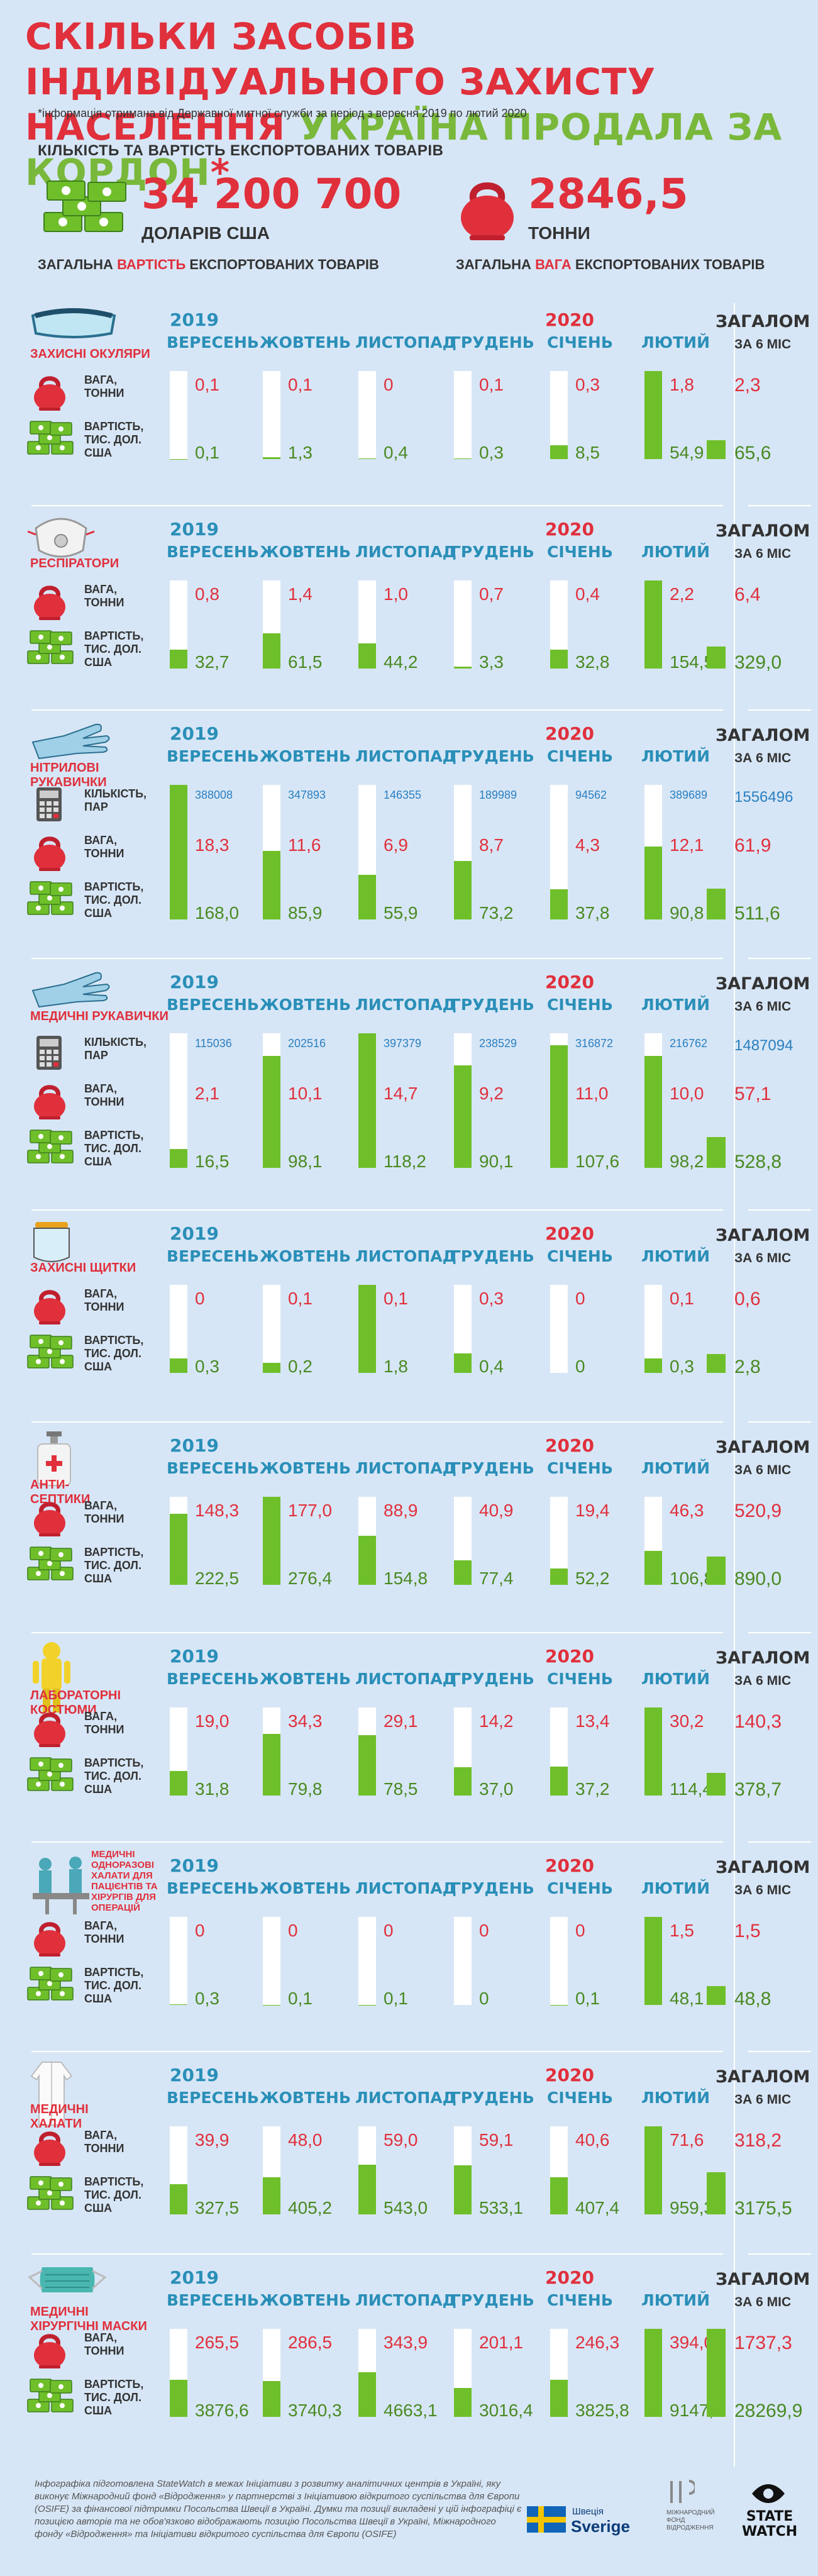 This screenshot has width=818, height=2576. What do you see at coordinates (52, 1242) in the screenshot?
I see `face-shield-icon` at bounding box center [52, 1242].